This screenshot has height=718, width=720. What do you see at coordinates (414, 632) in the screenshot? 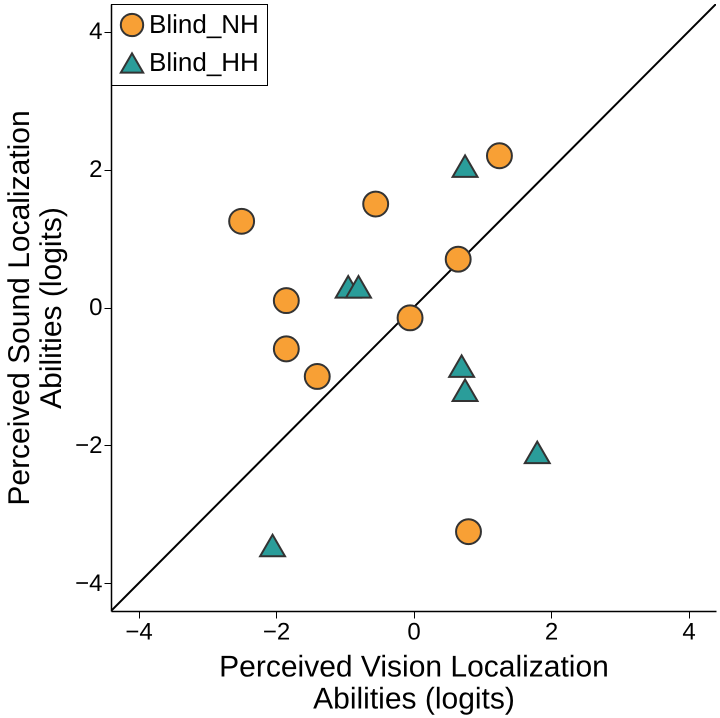
I see `x-tick-label: 0` at bounding box center [414, 632].